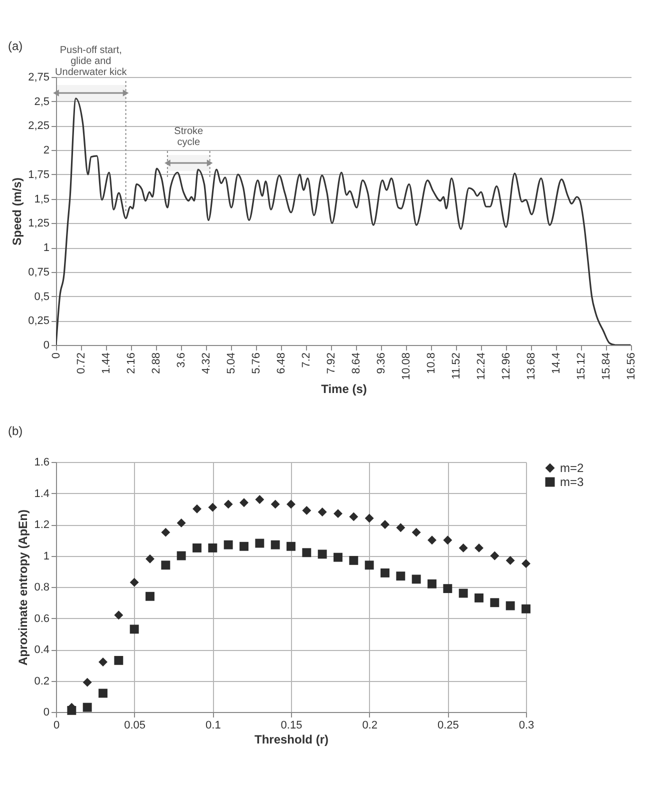 This screenshot has height=794, width=645. What do you see at coordinates (189, 137) in the screenshot?
I see `band-label: Stroke cycle` at bounding box center [189, 137].